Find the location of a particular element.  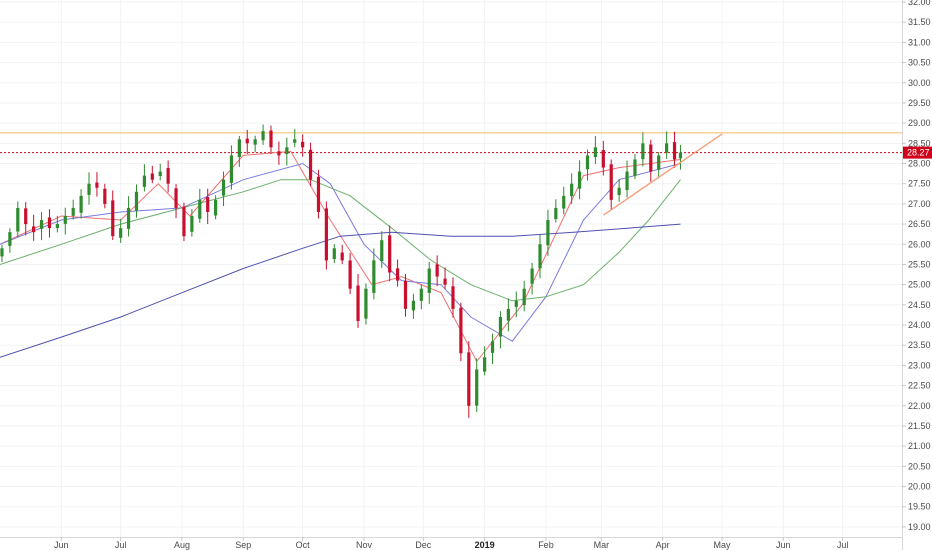

support-trendline is located at coordinates (662, 174).